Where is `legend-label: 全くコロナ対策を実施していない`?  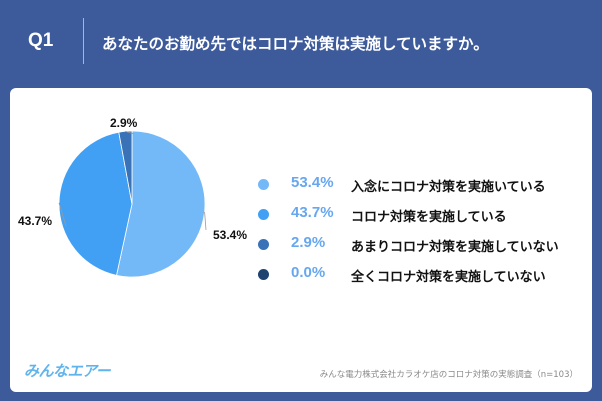 legend-label: 全くコロナ対策を実施していない is located at coordinates (448, 277).